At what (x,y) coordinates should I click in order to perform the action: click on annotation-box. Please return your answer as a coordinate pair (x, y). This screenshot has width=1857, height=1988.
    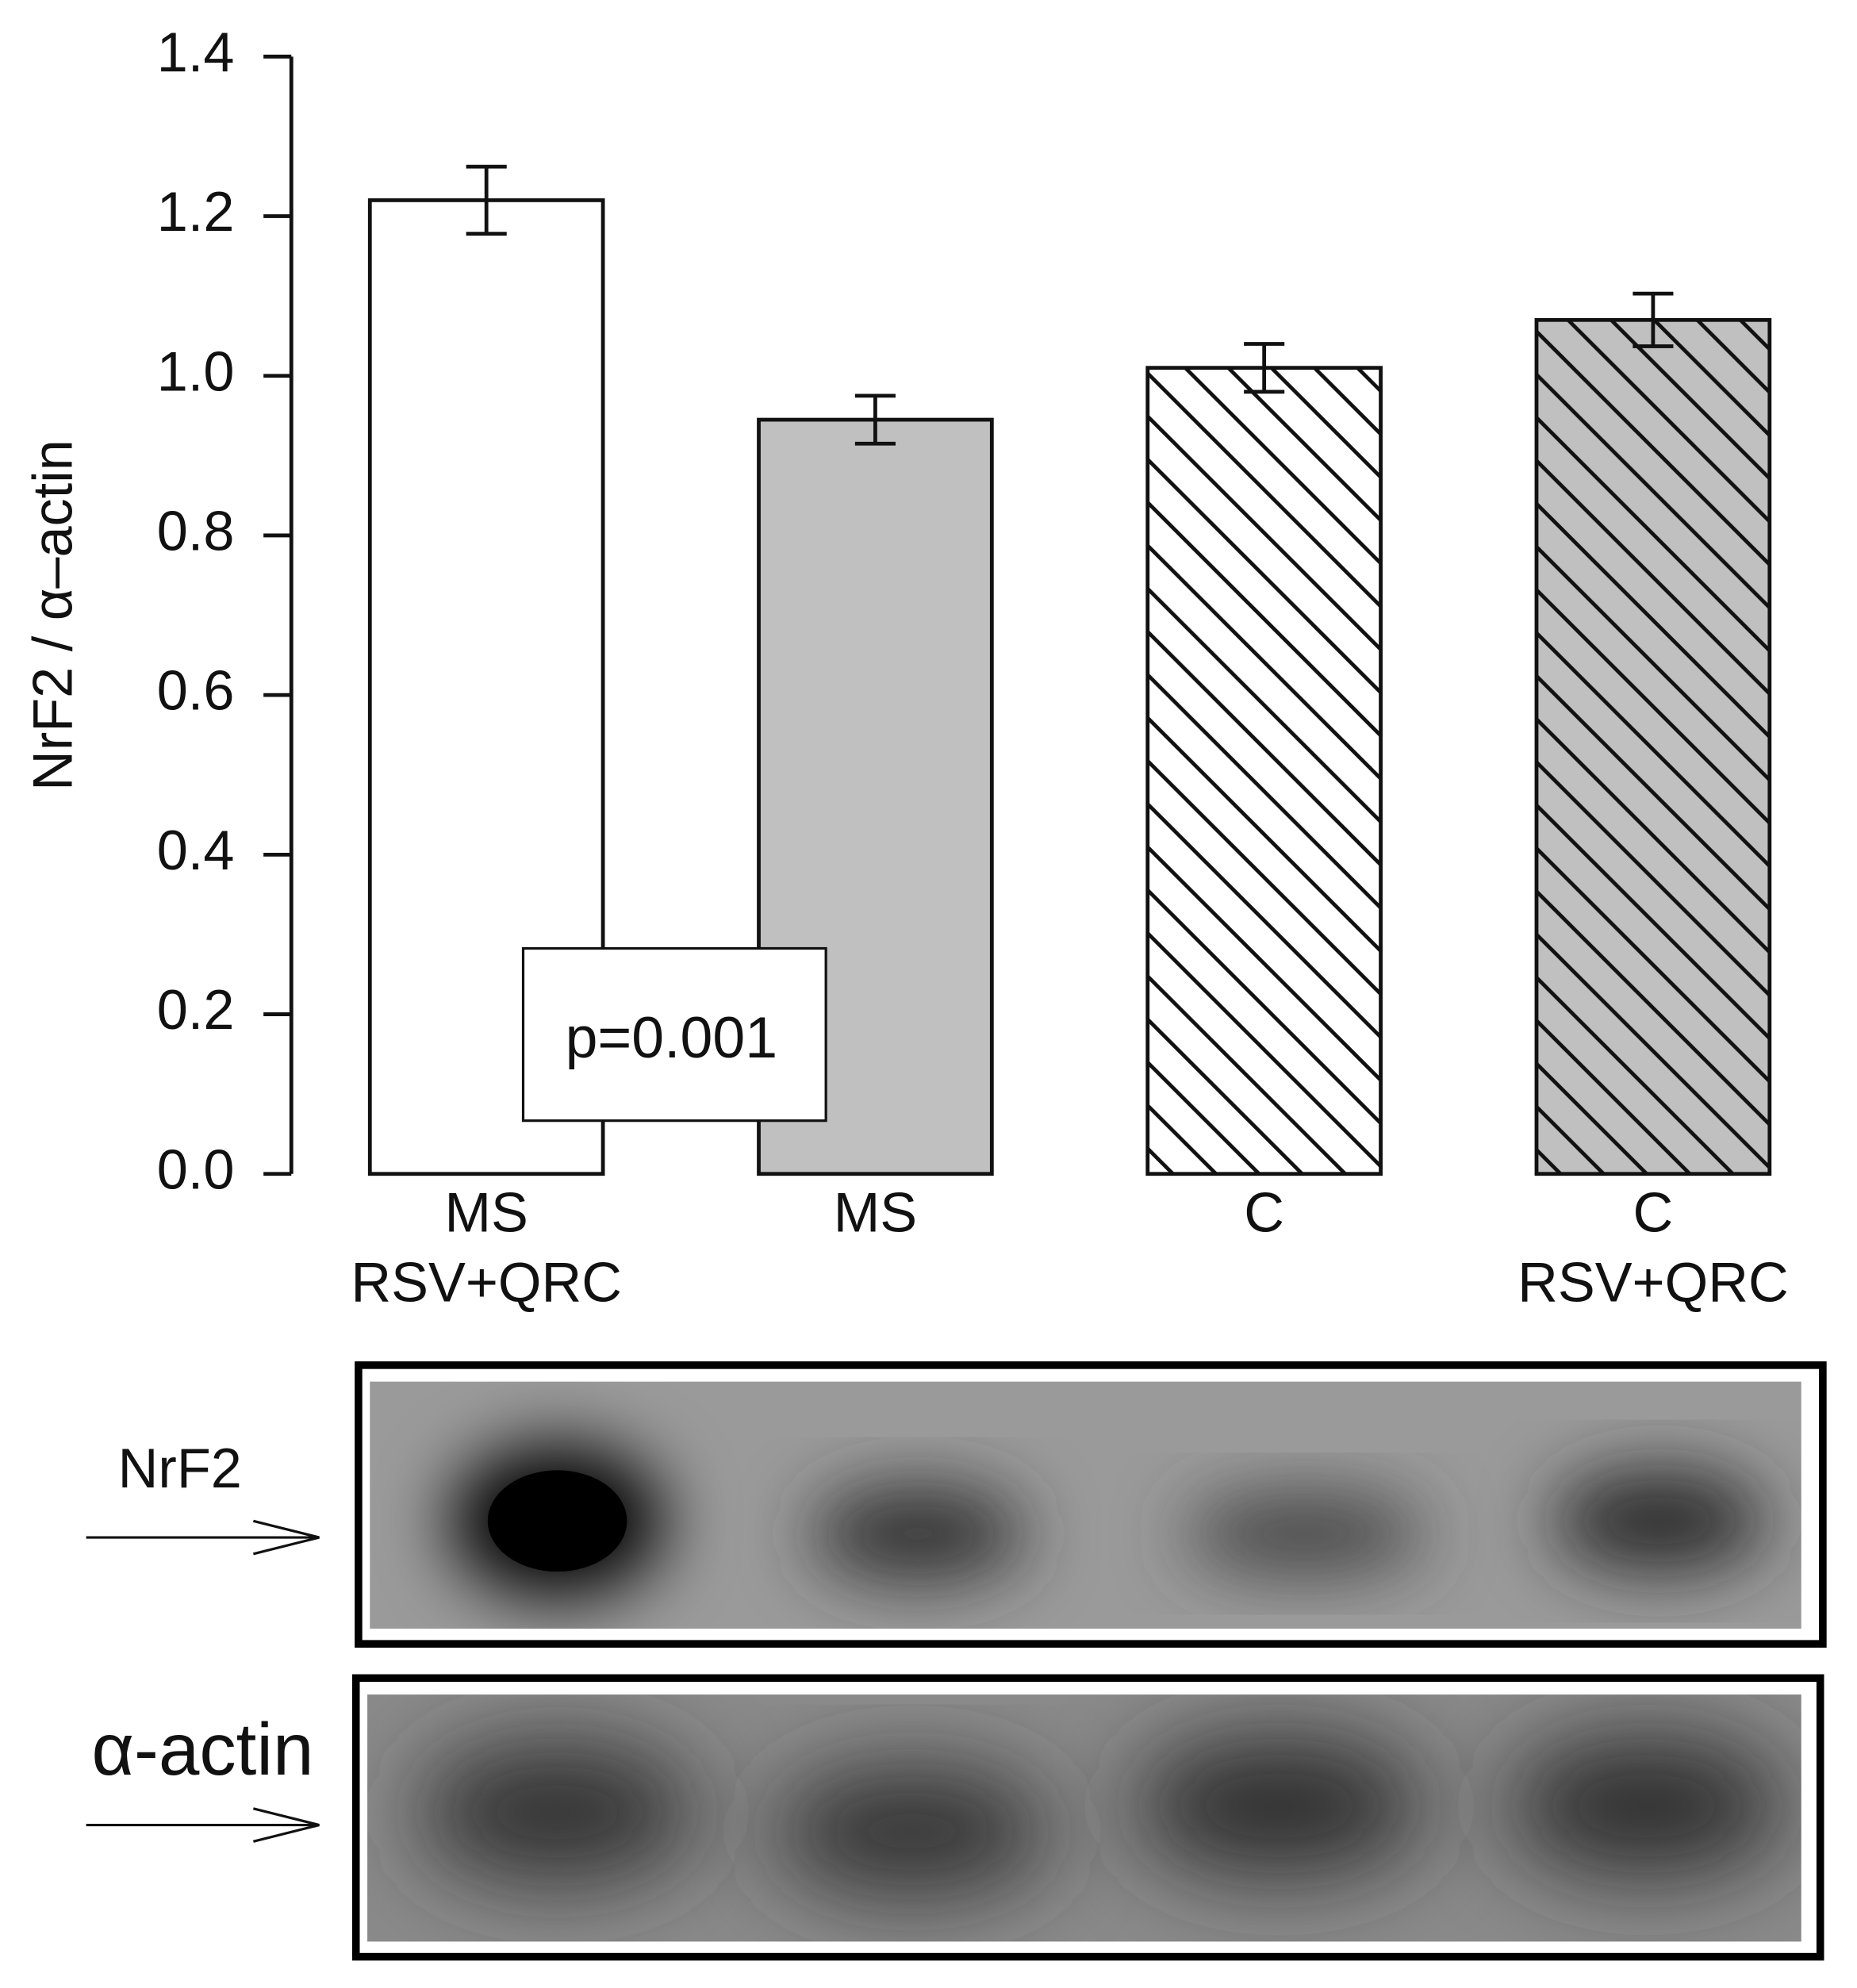
    Looking at the image, I should click on (674, 1034).